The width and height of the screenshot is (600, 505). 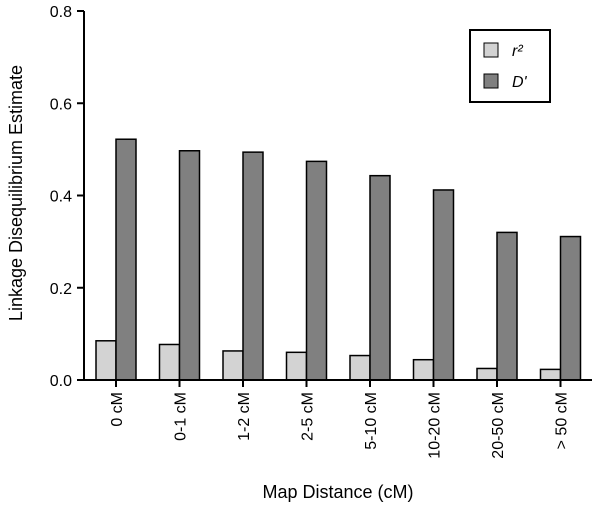 What do you see at coordinates (181, 416) in the screenshot?
I see `x-tick-label: 0-1 cM` at bounding box center [181, 416].